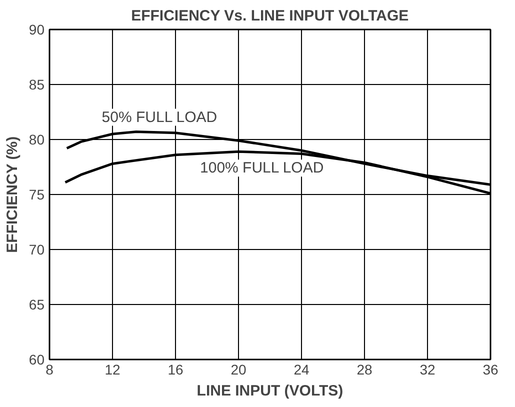  Describe the element at coordinates (36, 304) in the screenshot. I see `y-tick-label: 65` at that location.